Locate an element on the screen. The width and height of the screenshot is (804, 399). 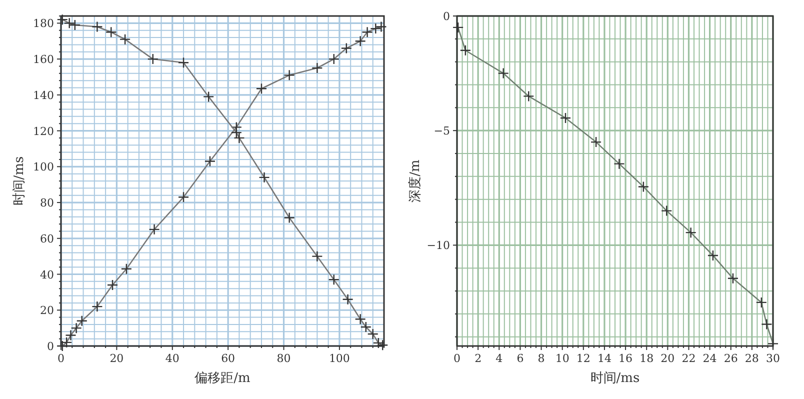
x-tick-label: 16 is located at coordinates (625, 358).